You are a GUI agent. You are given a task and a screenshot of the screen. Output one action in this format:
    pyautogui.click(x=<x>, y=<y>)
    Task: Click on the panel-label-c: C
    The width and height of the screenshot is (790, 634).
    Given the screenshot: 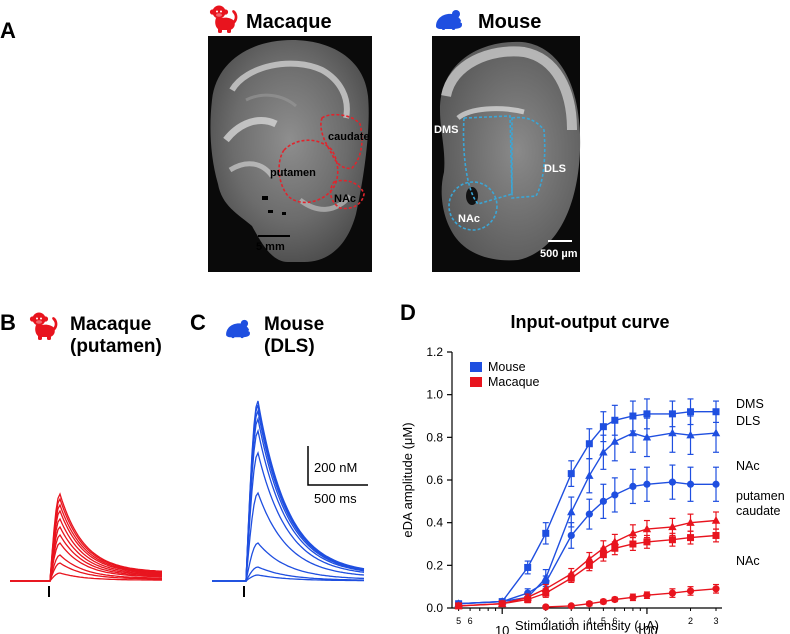 What is the action you would take?
    pyautogui.click(x=198, y=322)
    